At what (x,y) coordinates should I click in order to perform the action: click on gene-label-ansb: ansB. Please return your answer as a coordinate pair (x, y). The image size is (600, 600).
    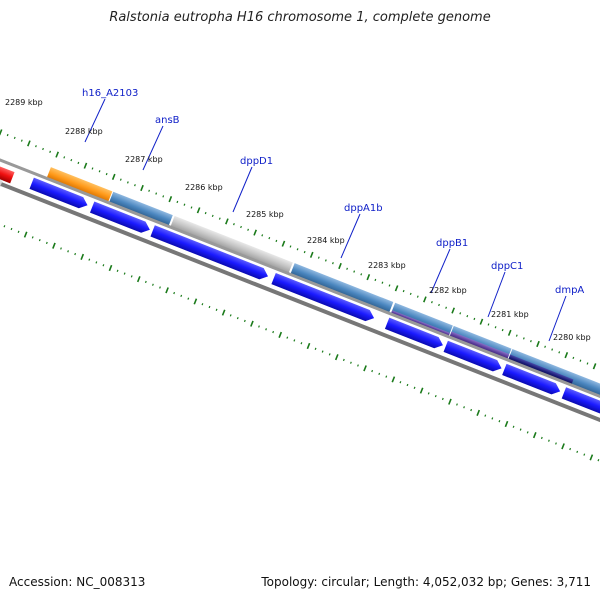
    Looking at the image, I should click on (167, 120).